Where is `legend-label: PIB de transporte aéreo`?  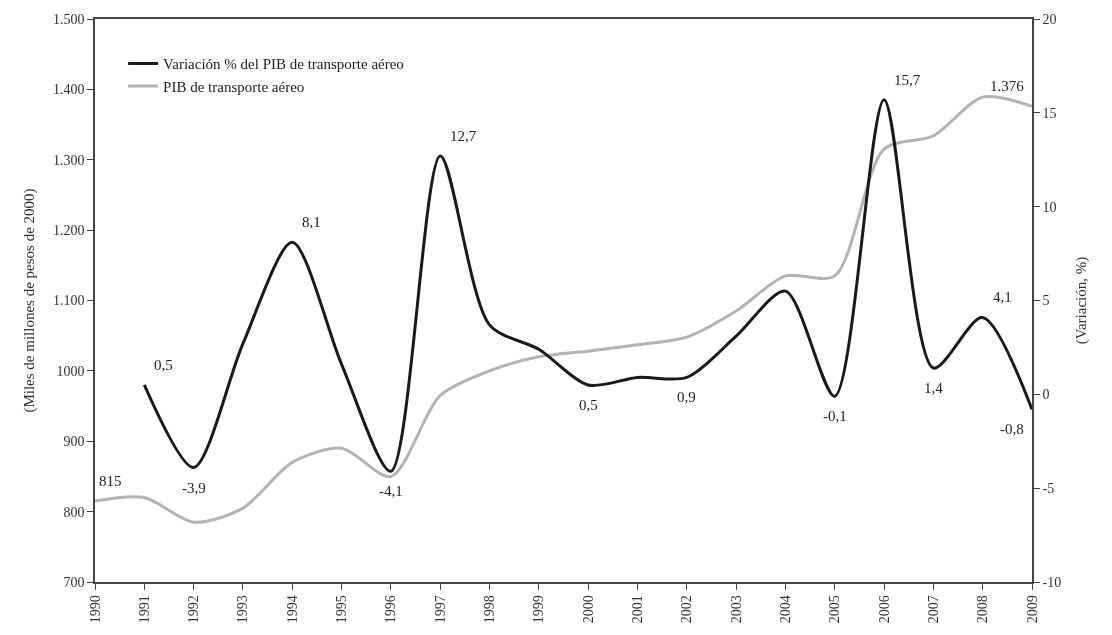 legend-label: PIB de transporte aéreo is located at coordinates (234, 86).